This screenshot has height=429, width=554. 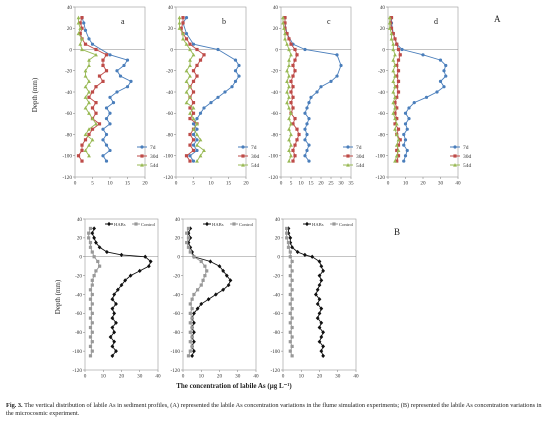 What do you see at coordinates (331, 184) in the screenshot?
I see `x-tick-label: 25` at bounding box center [331, 184].